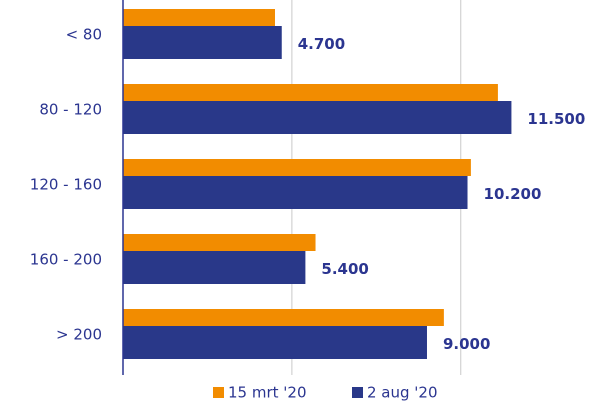 This screenshot has height=408, width=606. Describe the element at coordinates (344, 269) in the screenshot. I see `value-label: 5.400` at that location.